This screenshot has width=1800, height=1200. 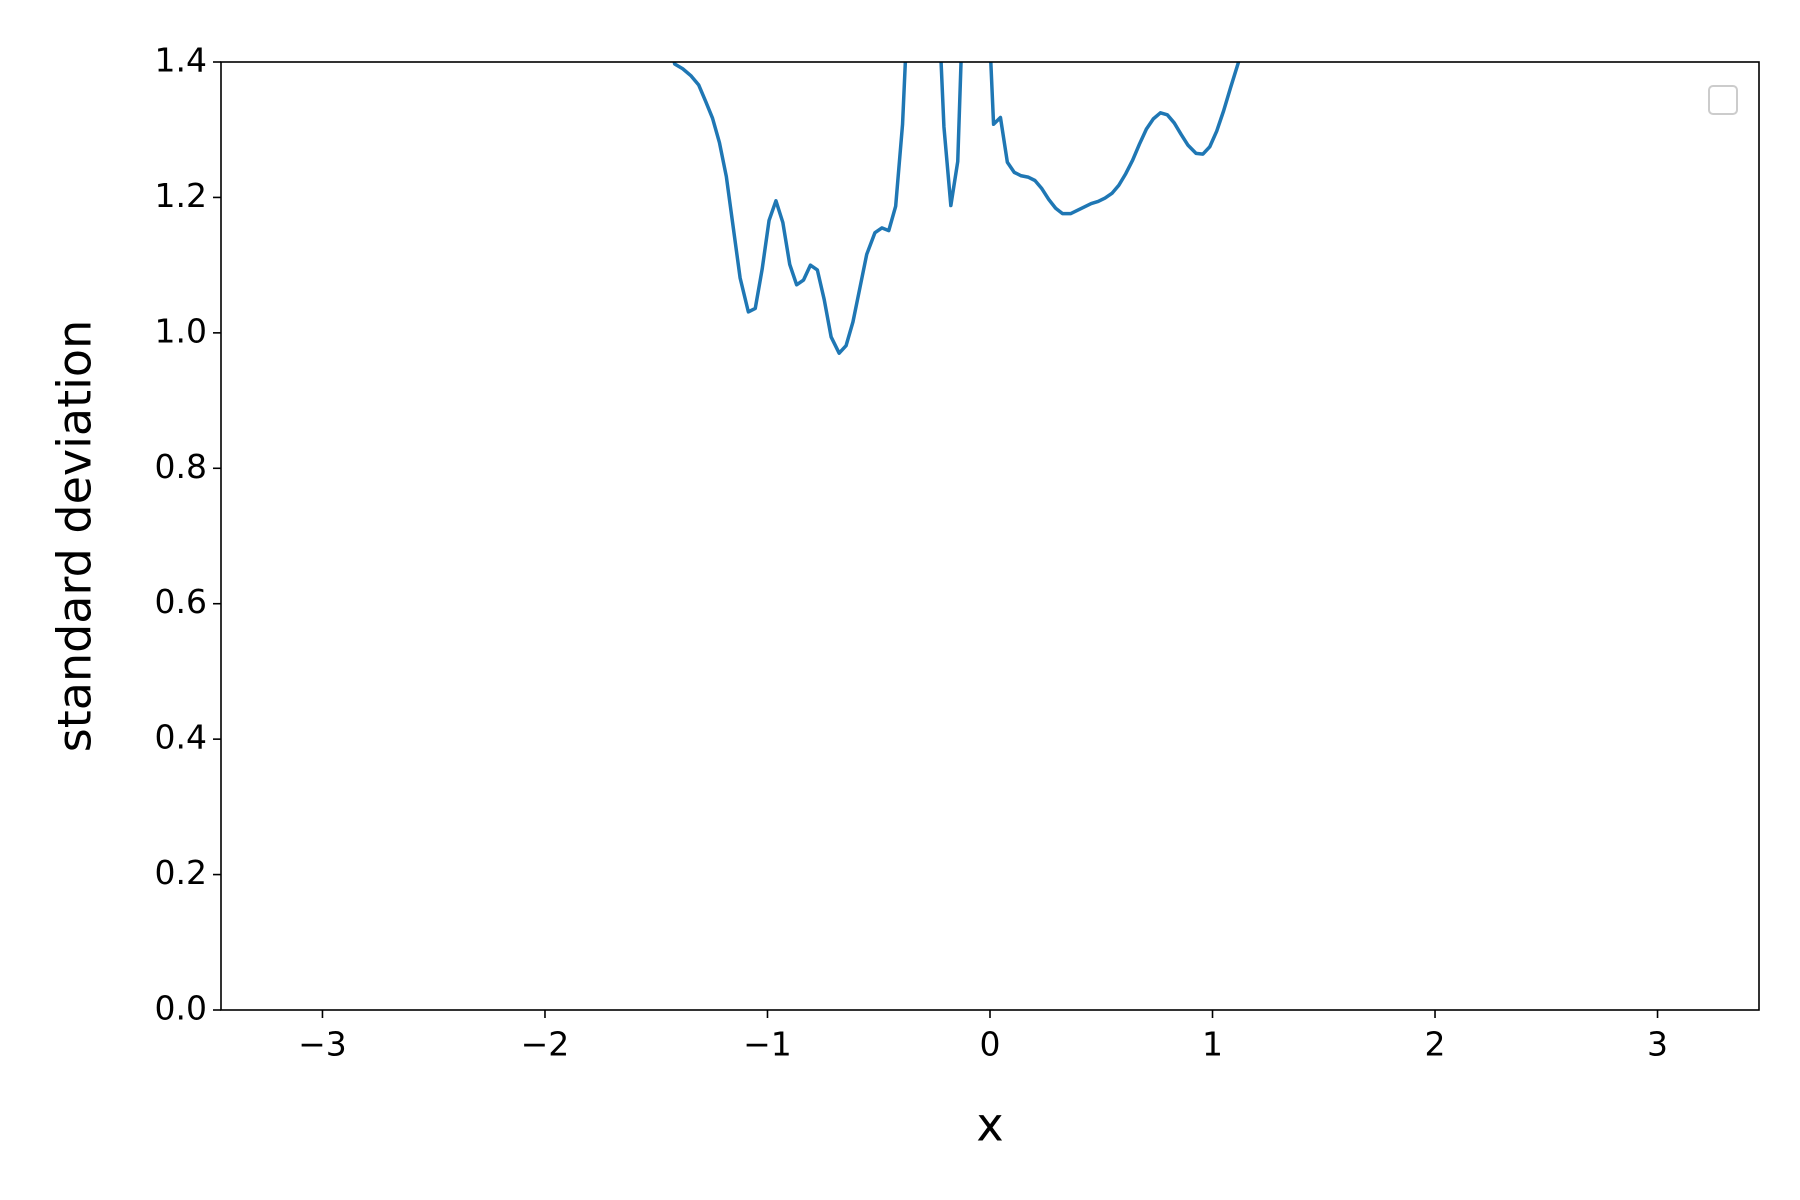 What do you see at coordinates (1723, 100) in the screenshot?
I see `legend-box` at bounding box center [1723, 100].